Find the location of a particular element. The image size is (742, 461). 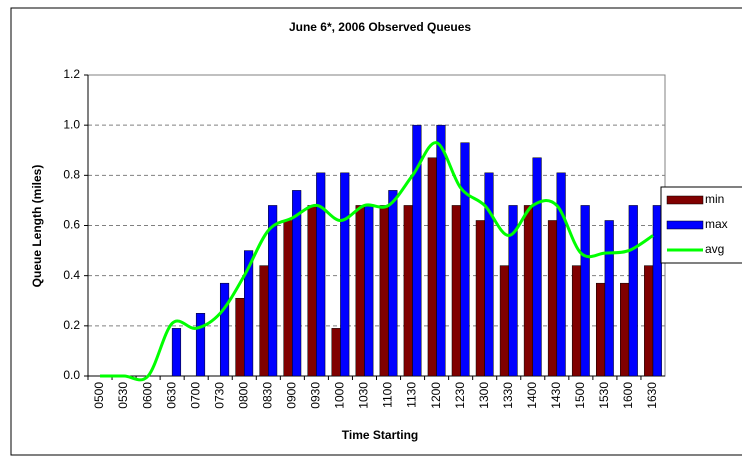

legend-label: avg is located at coordinates (714, 249).